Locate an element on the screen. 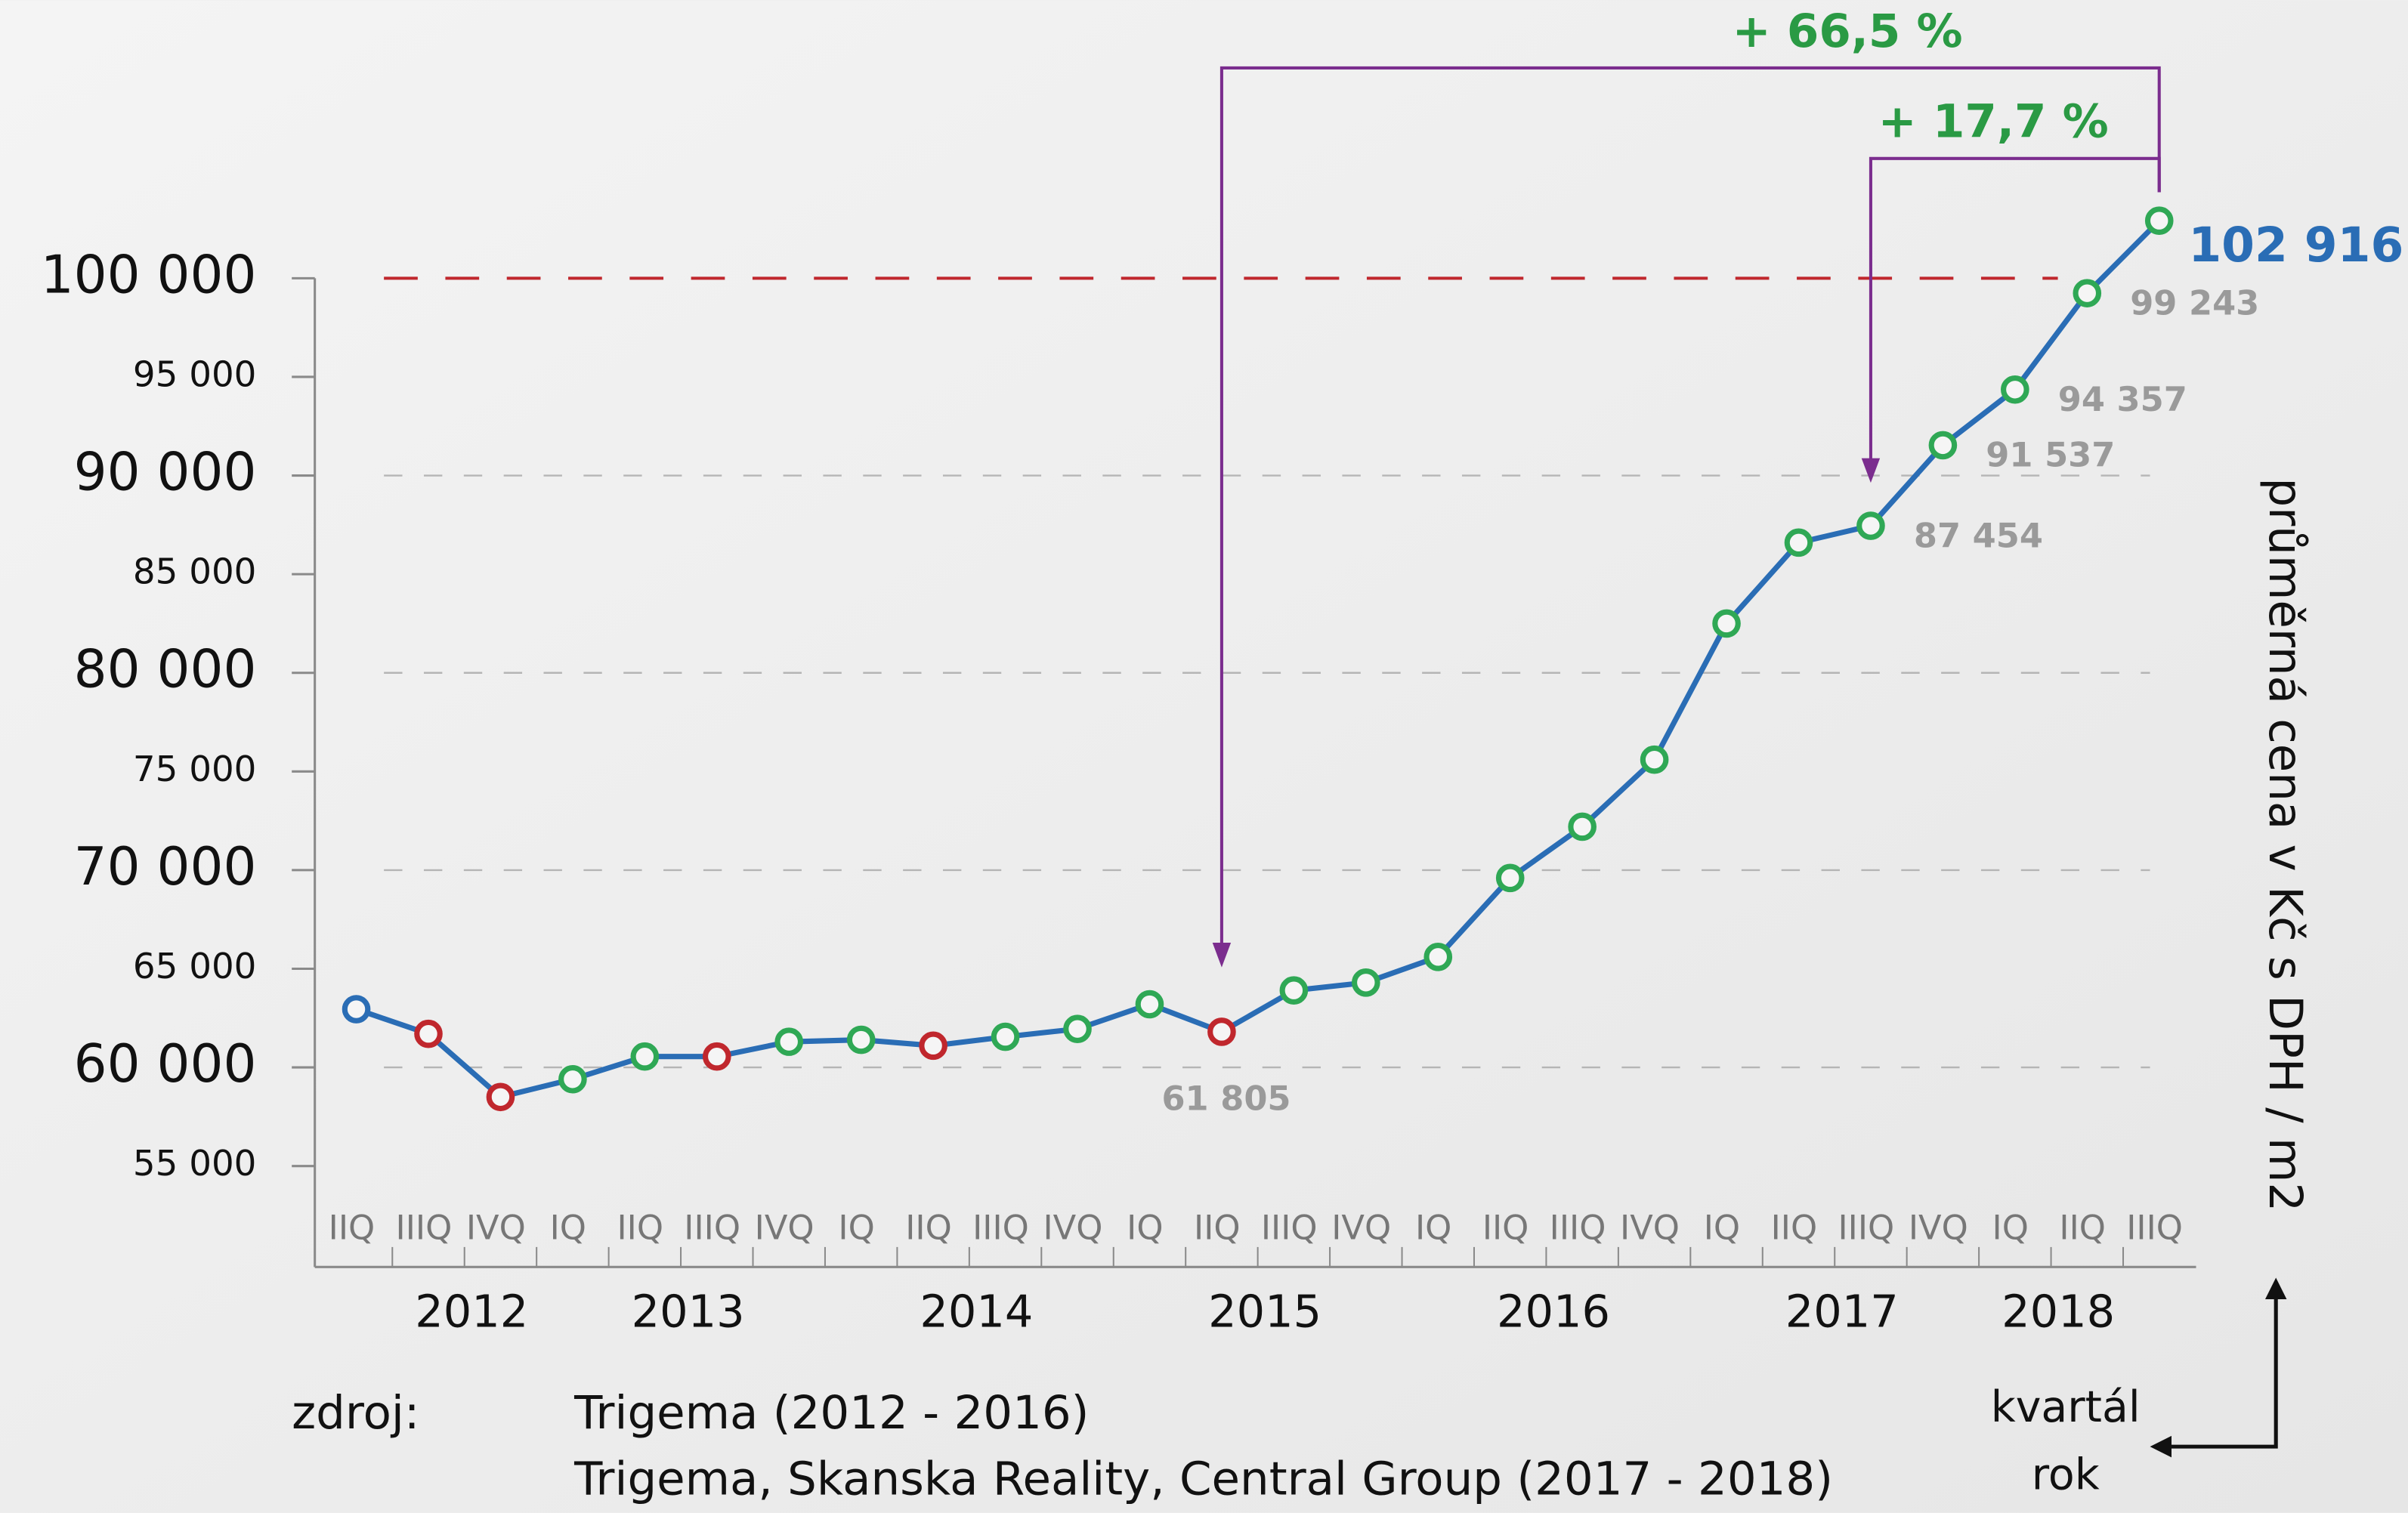 This screenshot has width=2408, height=1513. y-tick-label: 55 000 is located at coordinates (195, 1164).